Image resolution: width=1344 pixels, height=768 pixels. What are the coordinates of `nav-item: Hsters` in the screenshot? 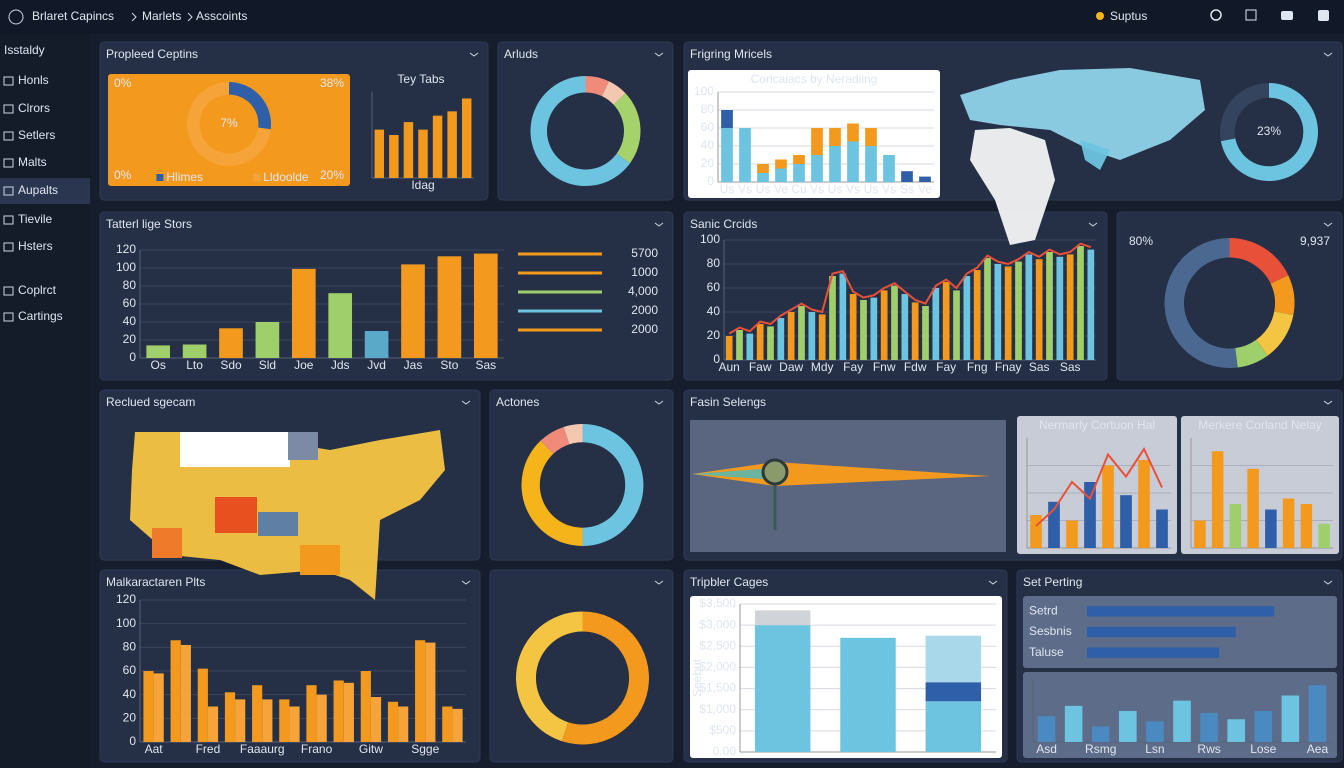 It's located at (35, 246).